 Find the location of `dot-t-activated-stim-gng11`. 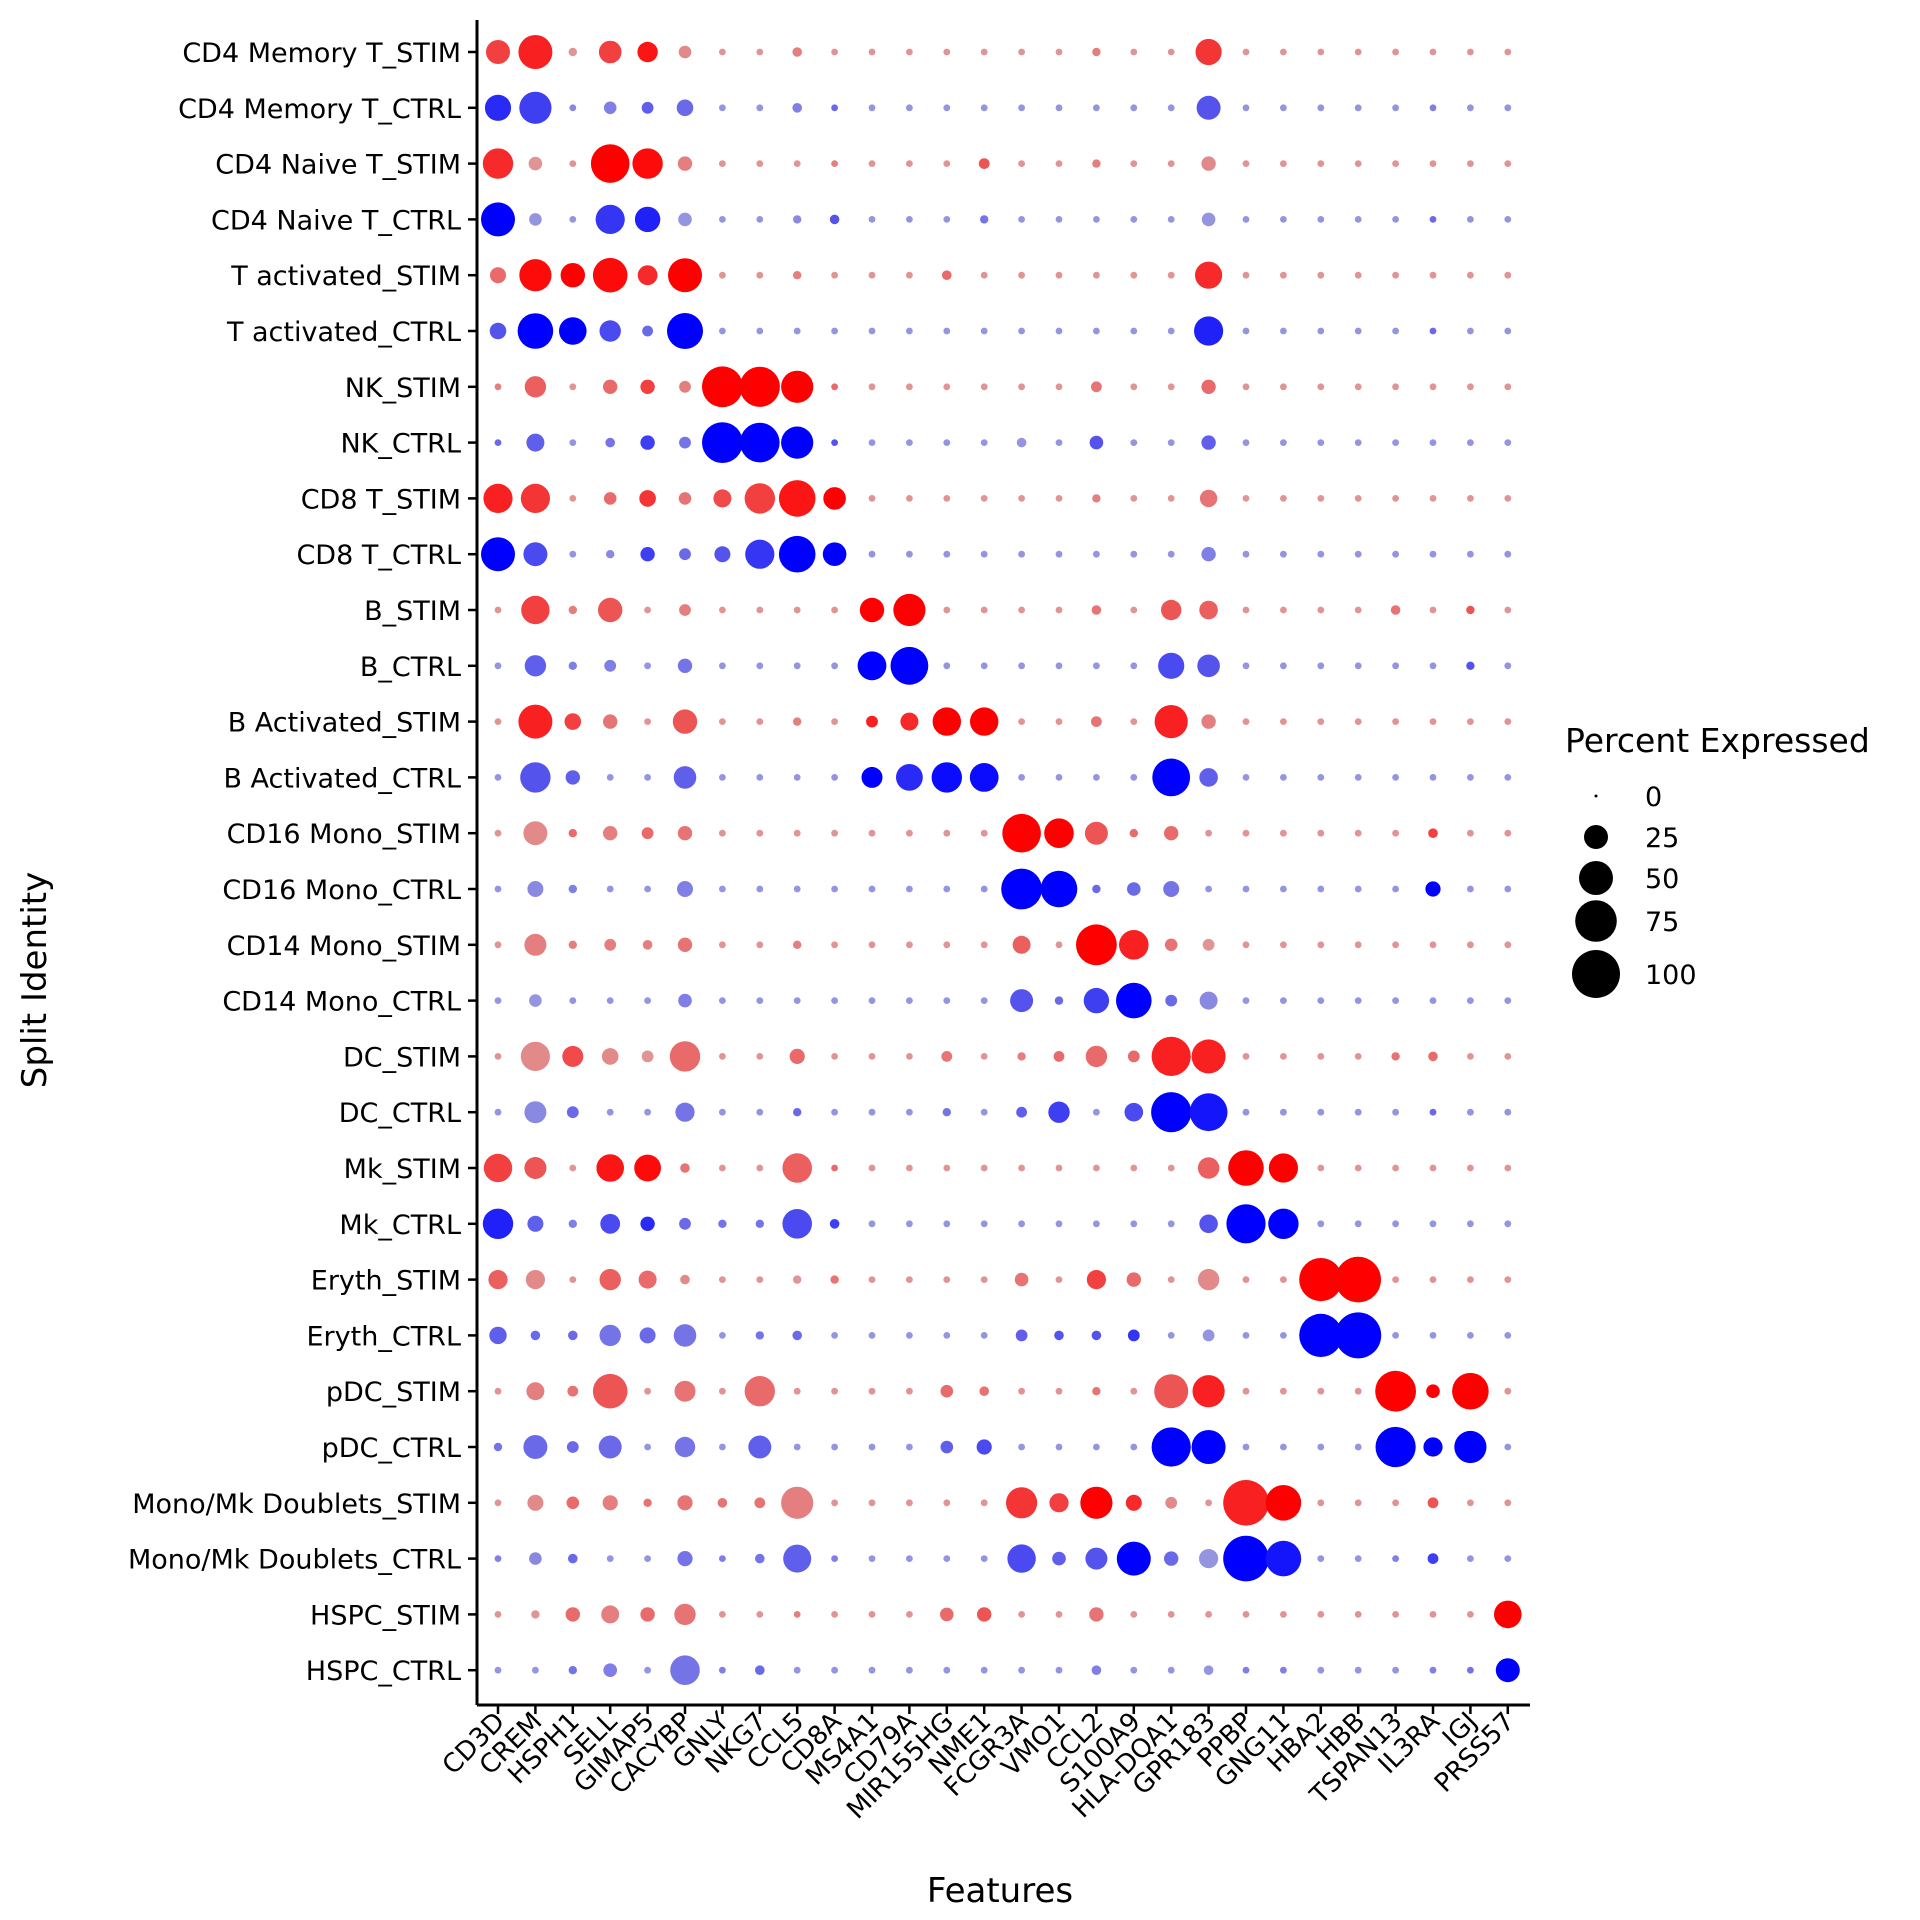

dot-t-activated-stim-gng11 is located at coordinates (1283, 275).